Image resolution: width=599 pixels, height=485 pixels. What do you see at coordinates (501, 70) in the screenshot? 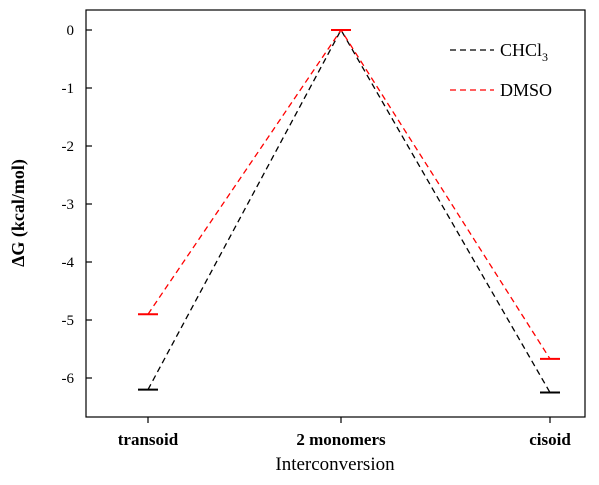
I see `legend: CHCl3 DMSO` at bounding box center [501, 70].